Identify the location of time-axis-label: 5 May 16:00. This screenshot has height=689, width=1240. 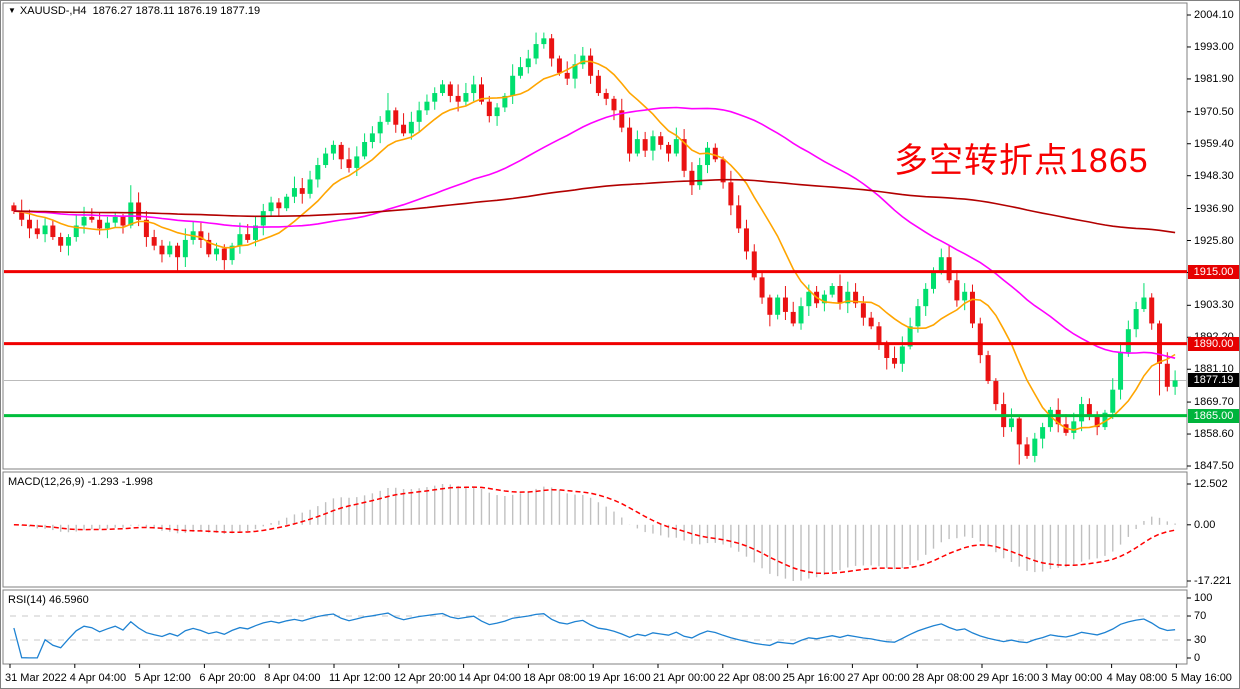
(1201, 678).